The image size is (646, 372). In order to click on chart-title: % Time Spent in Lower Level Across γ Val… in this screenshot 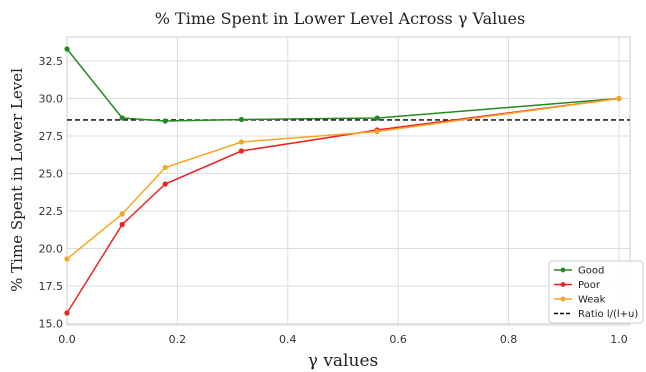, I will do `click(340, 18)`.